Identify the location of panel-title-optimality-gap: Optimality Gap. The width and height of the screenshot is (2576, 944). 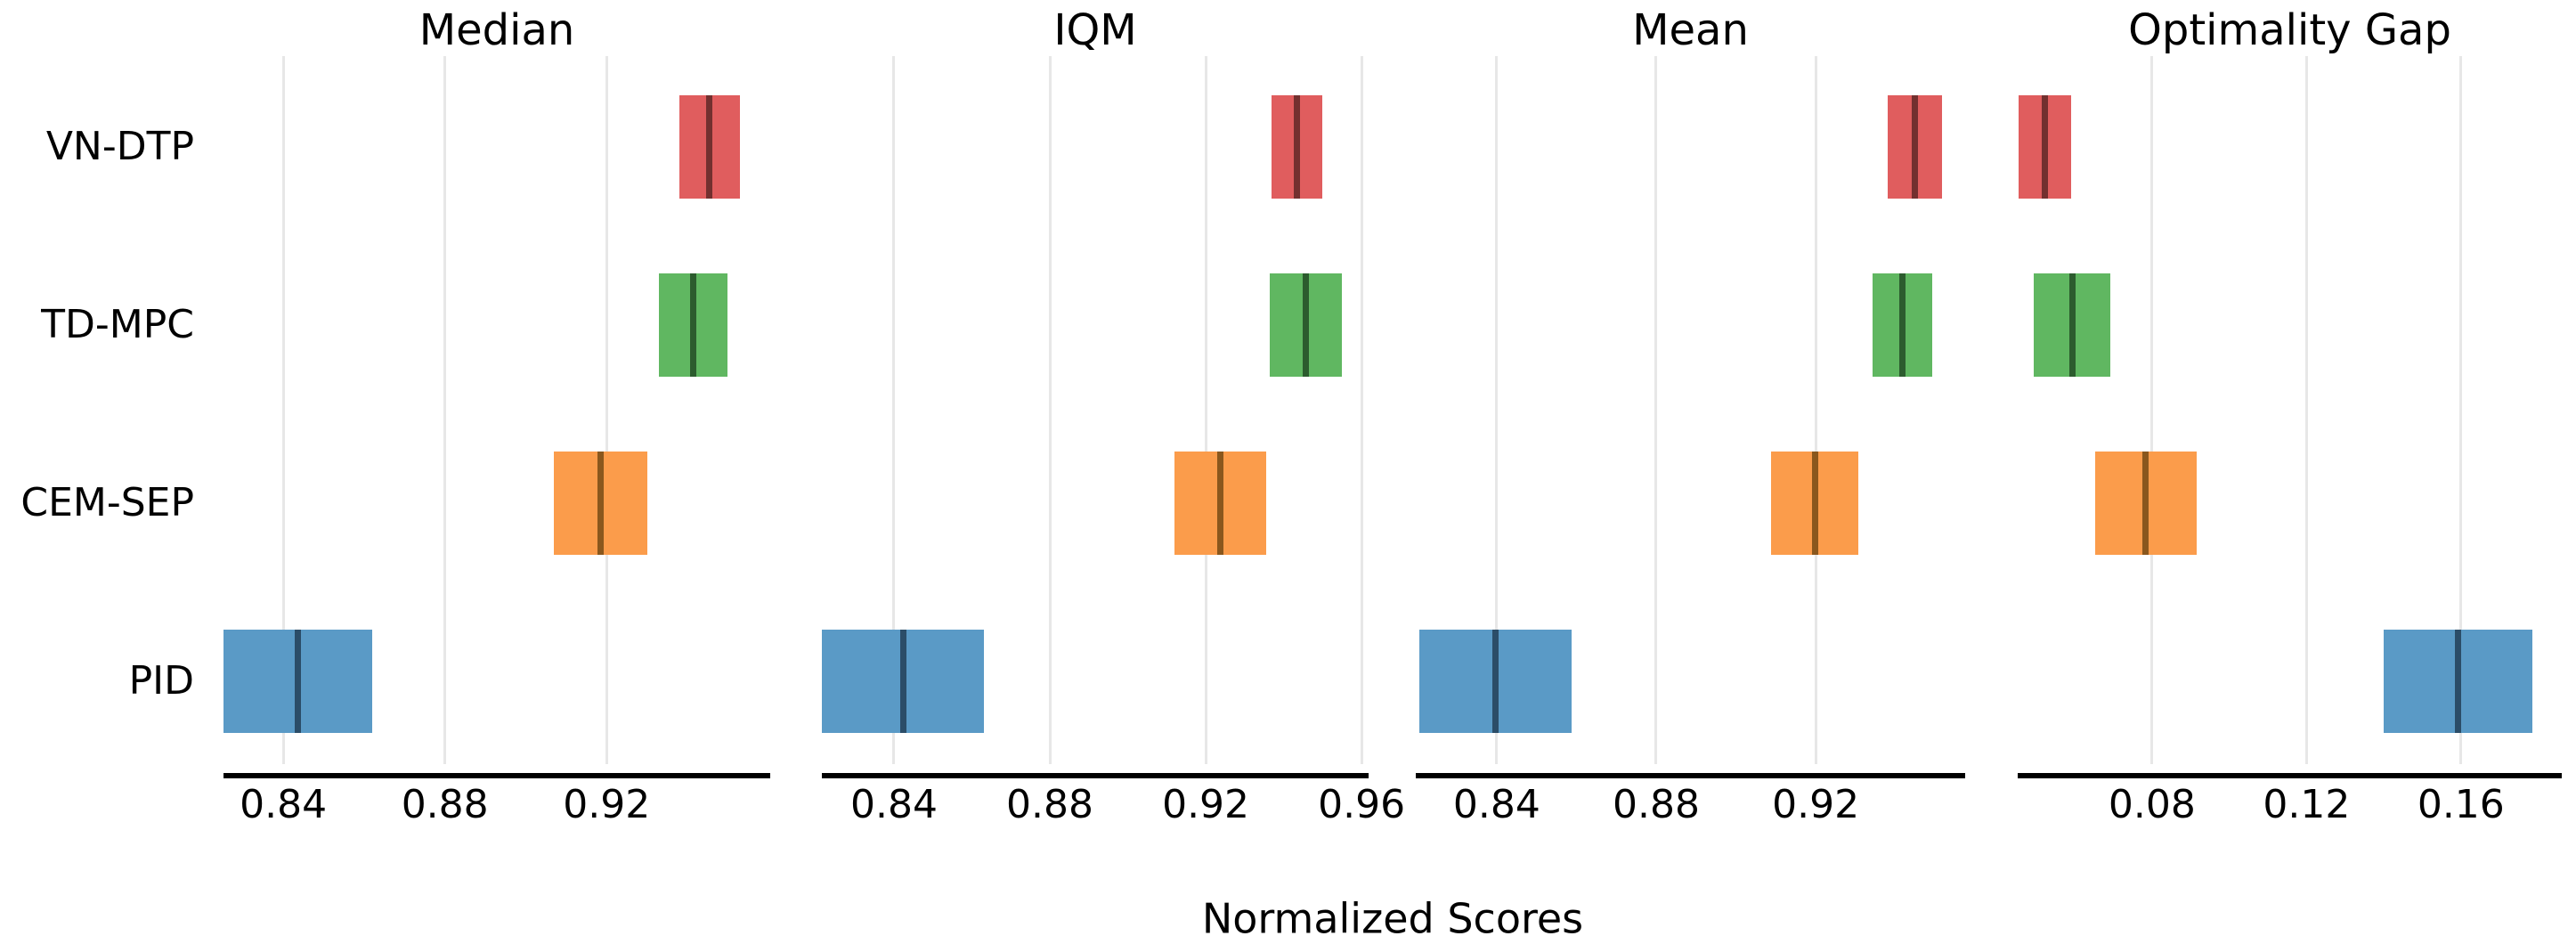
(2289, 30).